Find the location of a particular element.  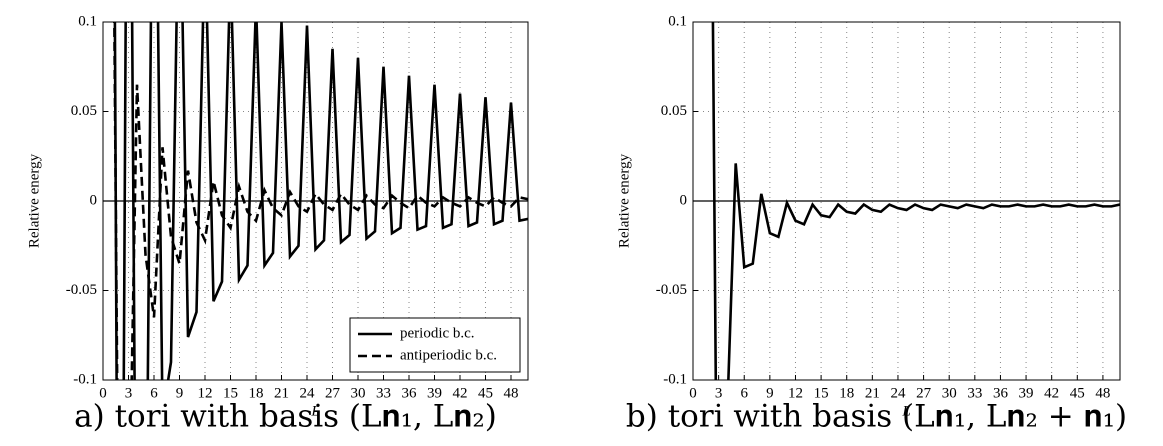

legend-box is located at coordinates (435, 345).